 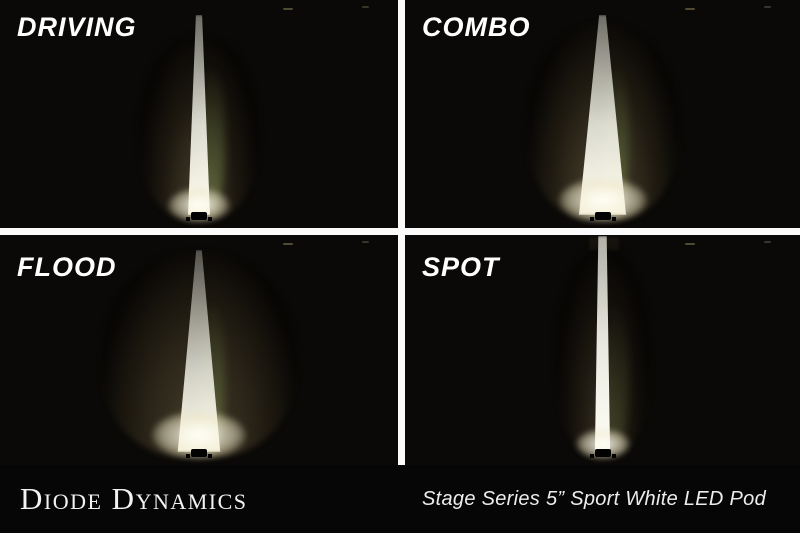 I want to click on horizontal-divider, so click(x=400, y=231).